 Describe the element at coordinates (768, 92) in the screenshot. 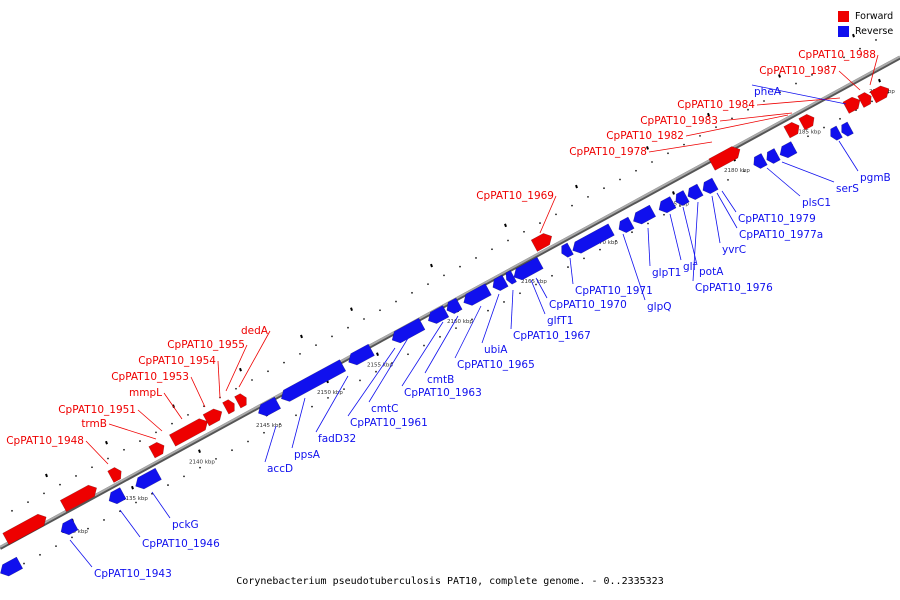

I see `reverse-gene-label: pheA` at that location.